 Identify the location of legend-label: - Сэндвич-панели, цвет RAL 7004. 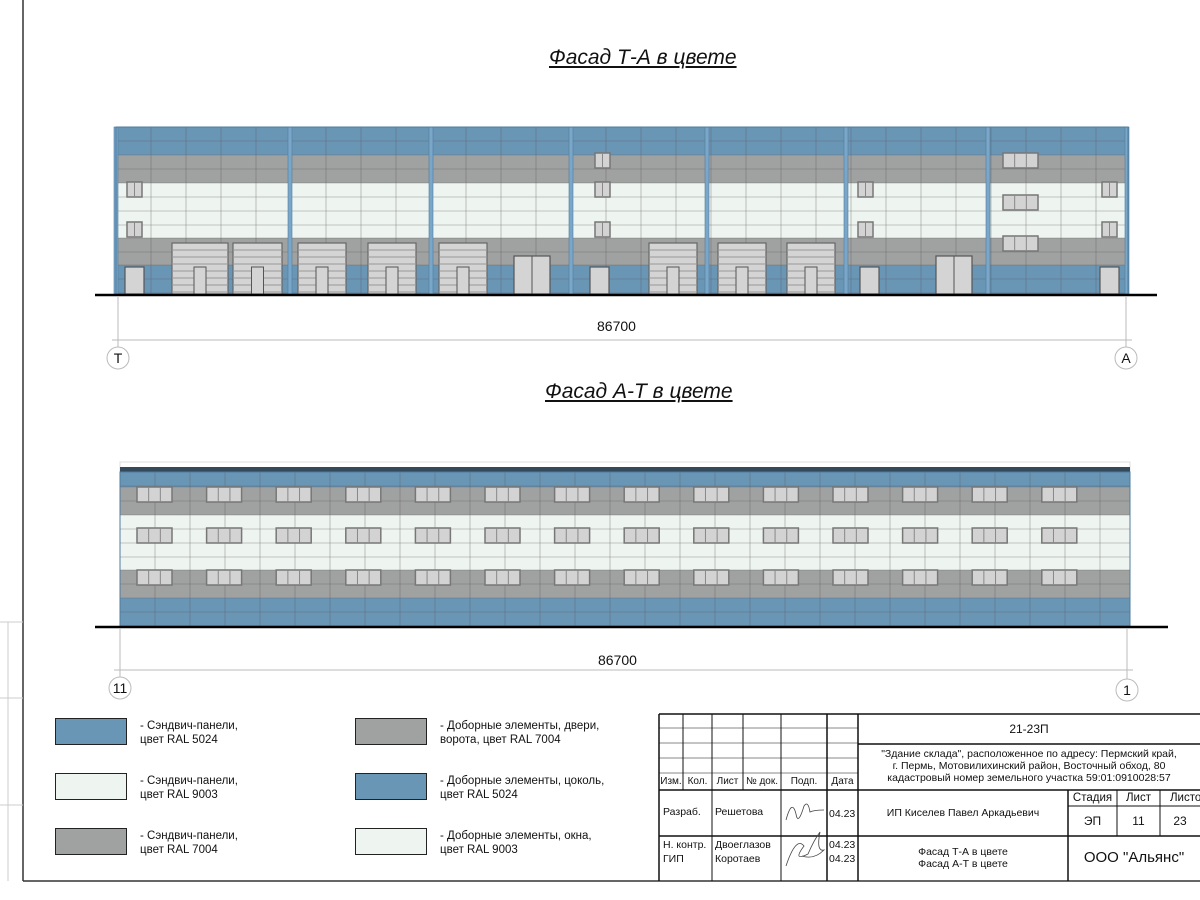
(189, 843).